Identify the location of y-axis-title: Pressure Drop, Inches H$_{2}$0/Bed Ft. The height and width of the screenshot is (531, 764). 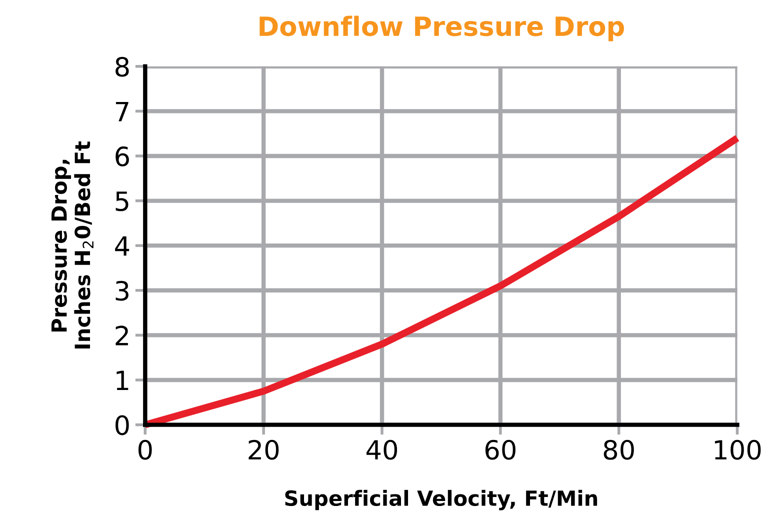
(72, 244).